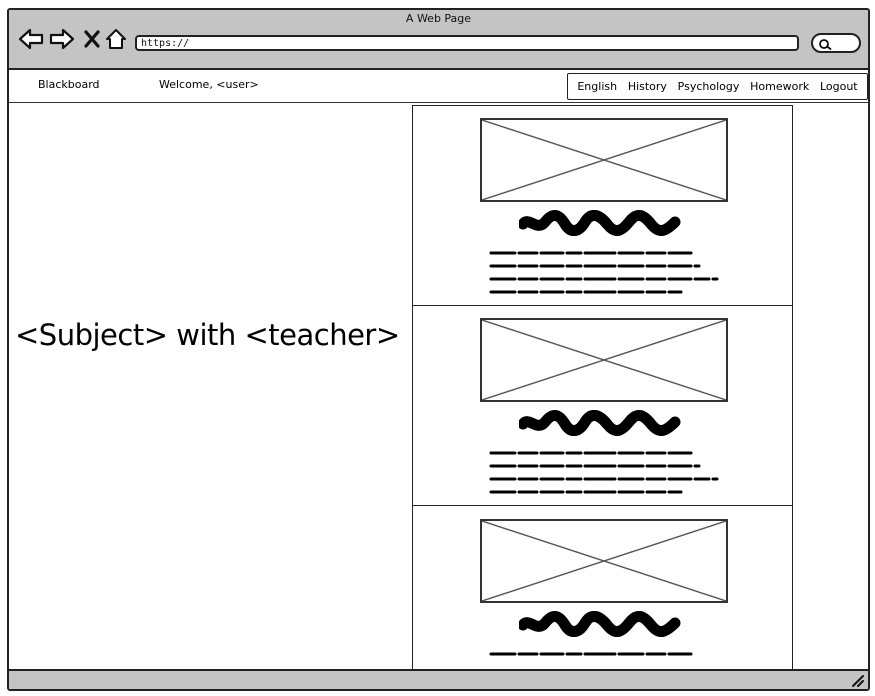  I want to click on close-x-icon, so click(92, 39).